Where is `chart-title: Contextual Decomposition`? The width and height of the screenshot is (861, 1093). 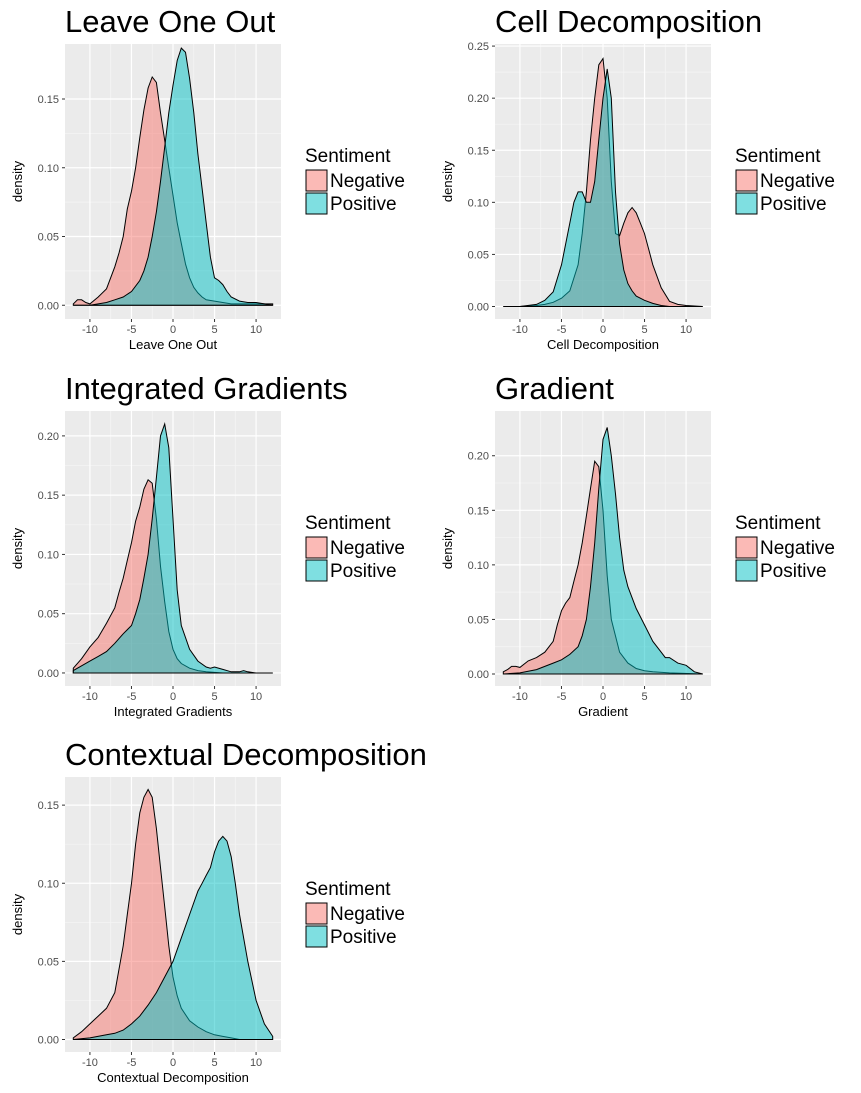 chart-title: Contextual Decomposition is located at coordinates (246, 754).